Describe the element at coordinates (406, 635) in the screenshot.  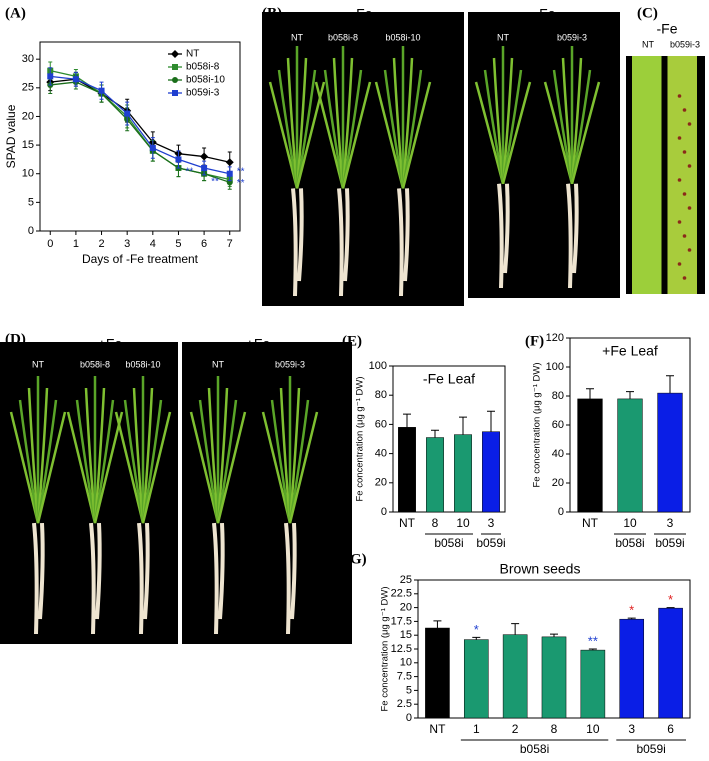
I see `y-tick-label: 15` at that location.